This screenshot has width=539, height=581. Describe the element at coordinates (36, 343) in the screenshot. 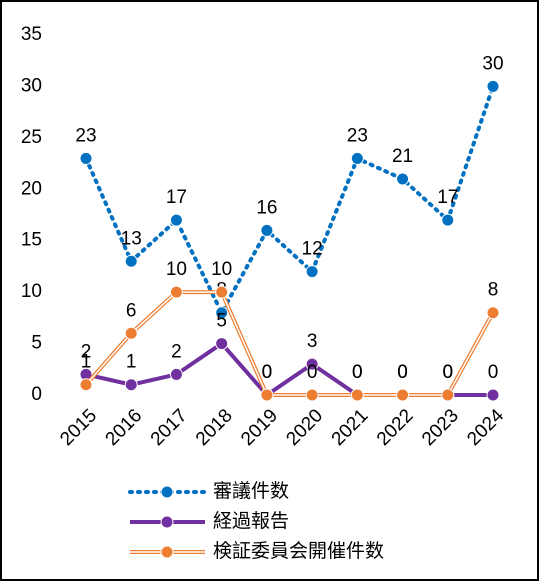

I see `y-tick-label: 5` at that location.